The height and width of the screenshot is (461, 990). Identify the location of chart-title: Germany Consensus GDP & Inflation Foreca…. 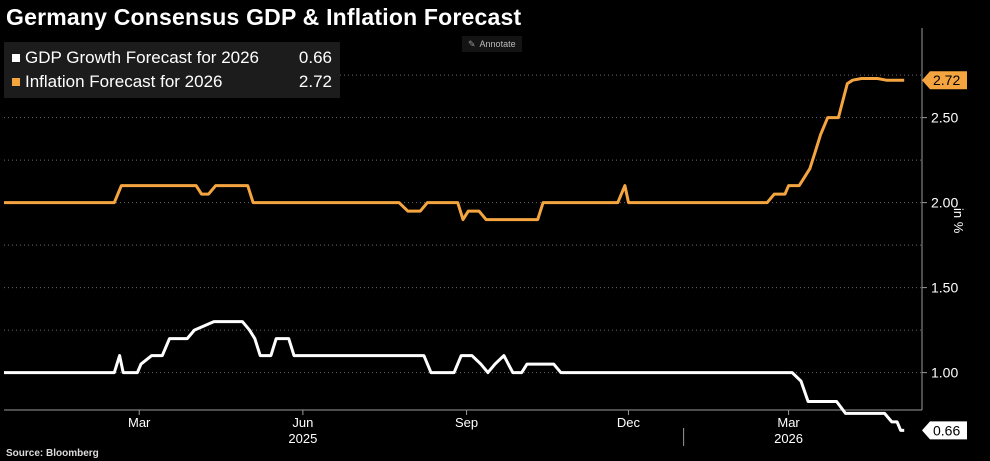
(264, 17).